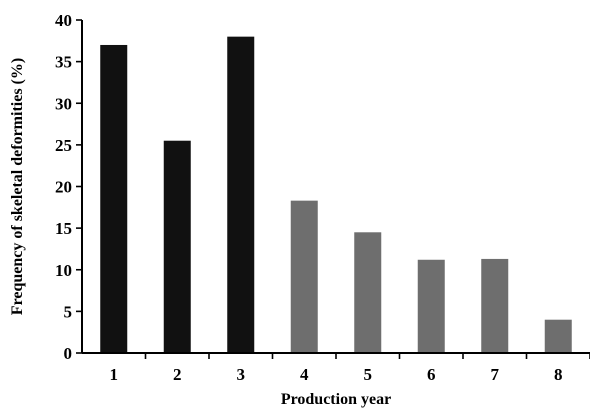 Image resolution: width=590 pixels, height=410 pixels. Describe the element at coordinates (63, 62) in the screenshot. I see `y-tick-label: 35` at that location.